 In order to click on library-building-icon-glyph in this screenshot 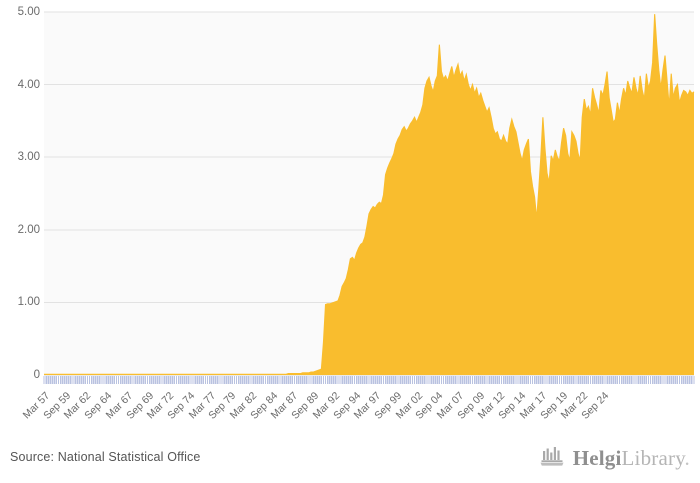, I will do `click(552, 456)`.